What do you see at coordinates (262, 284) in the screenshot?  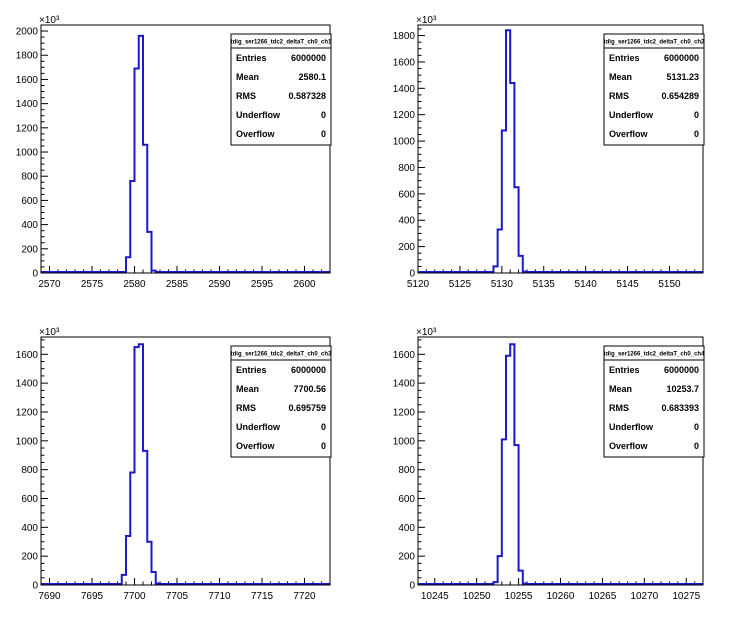 I see `x-tick-label: 2595` at bounding box center [262, 284].